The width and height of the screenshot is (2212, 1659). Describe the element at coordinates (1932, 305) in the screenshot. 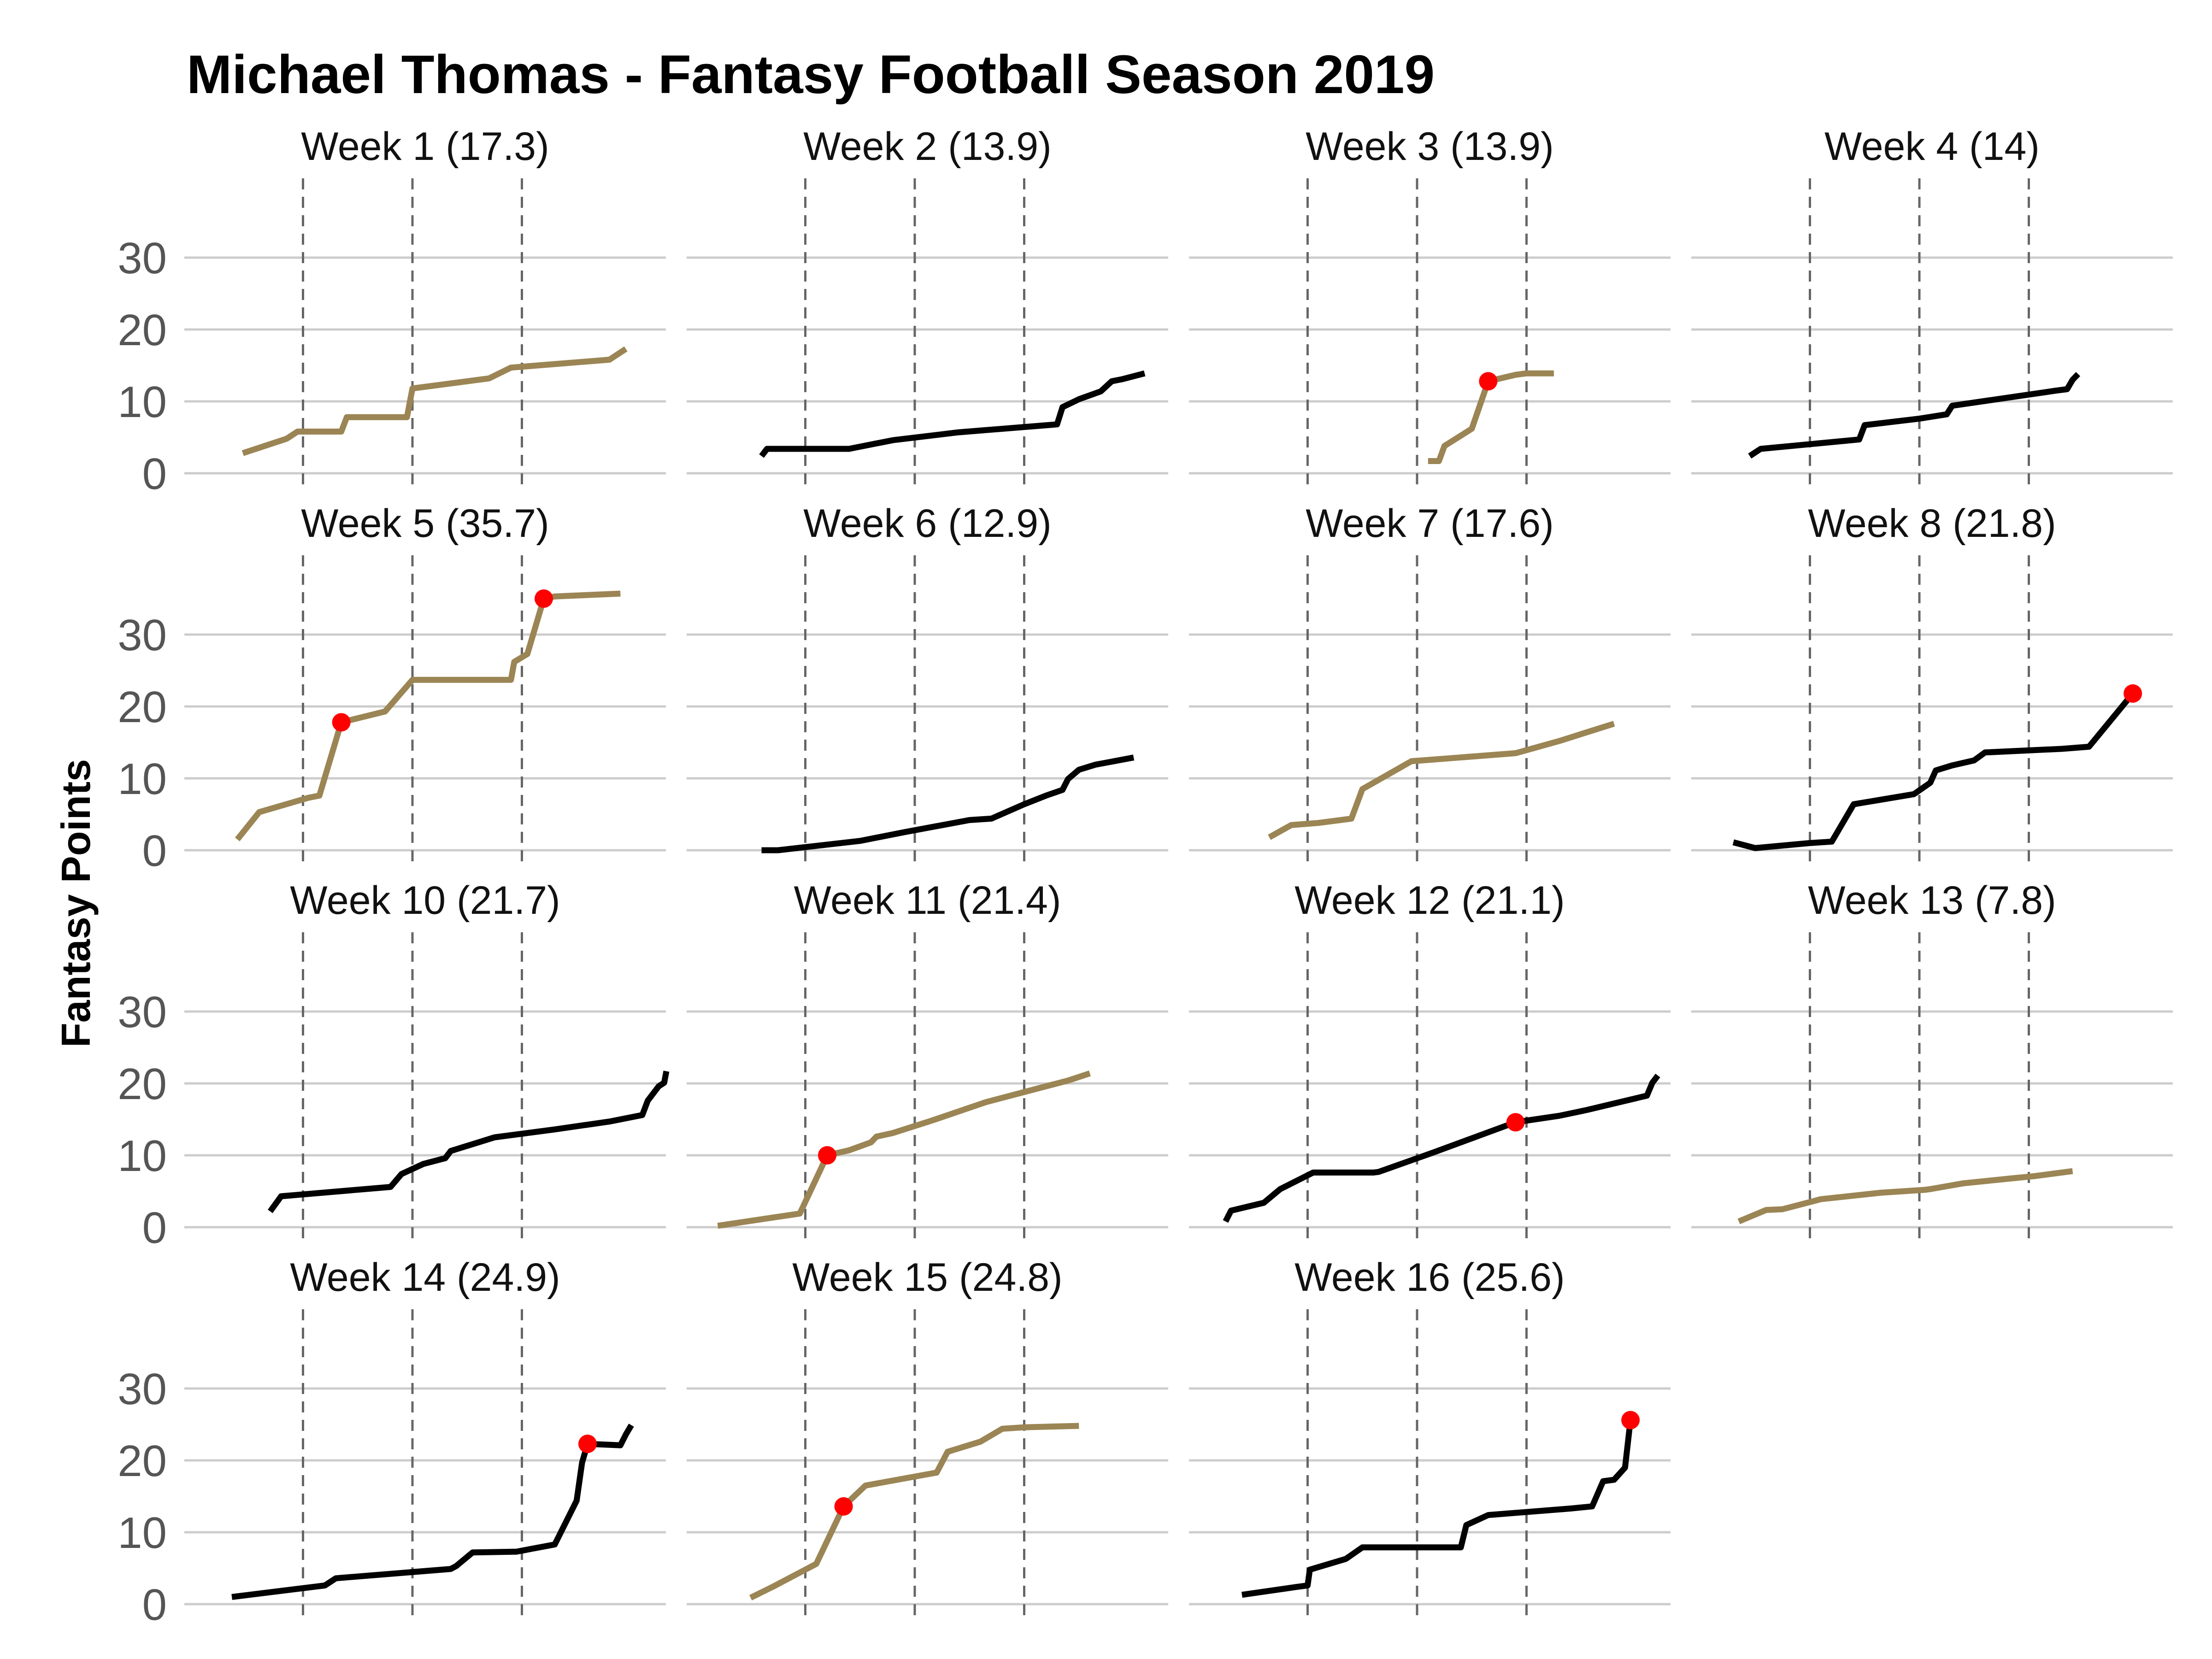

I see `panel-4: Week 4 (14)` at that location.